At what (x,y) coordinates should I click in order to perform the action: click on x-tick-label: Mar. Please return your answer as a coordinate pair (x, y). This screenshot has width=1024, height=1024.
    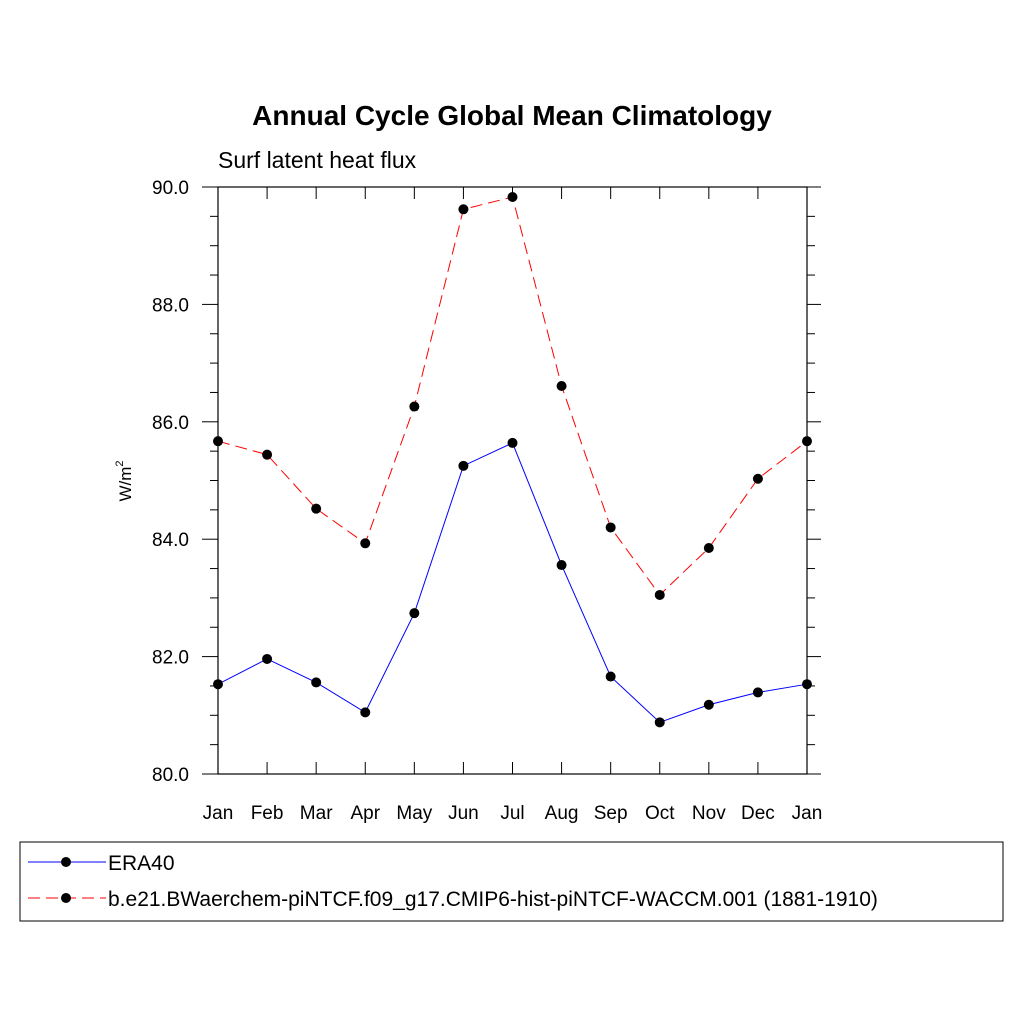
    Looking at the image, I should click on (316, 813).